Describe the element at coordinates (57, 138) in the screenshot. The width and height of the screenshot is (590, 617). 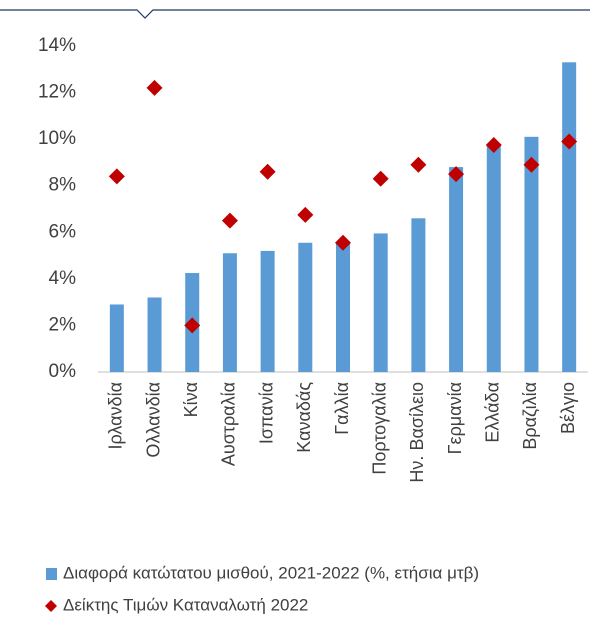
I see `y-tick-label: 10%` at that location.